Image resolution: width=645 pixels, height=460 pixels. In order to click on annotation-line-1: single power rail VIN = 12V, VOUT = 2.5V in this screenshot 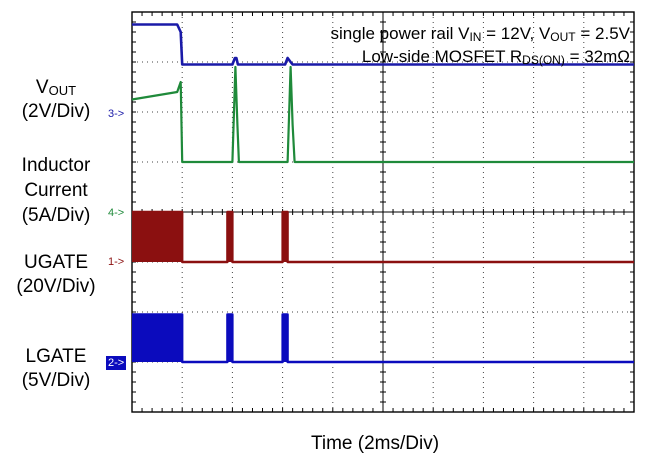, I will do `click(480, 34)`.